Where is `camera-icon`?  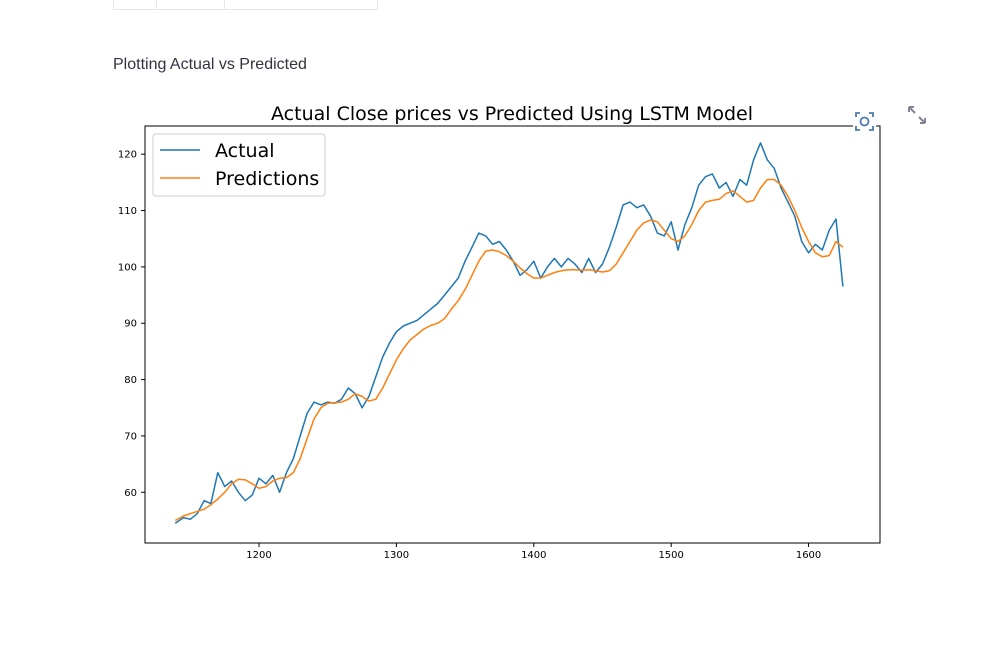
camera-icon is located at coordinates (864, 121).